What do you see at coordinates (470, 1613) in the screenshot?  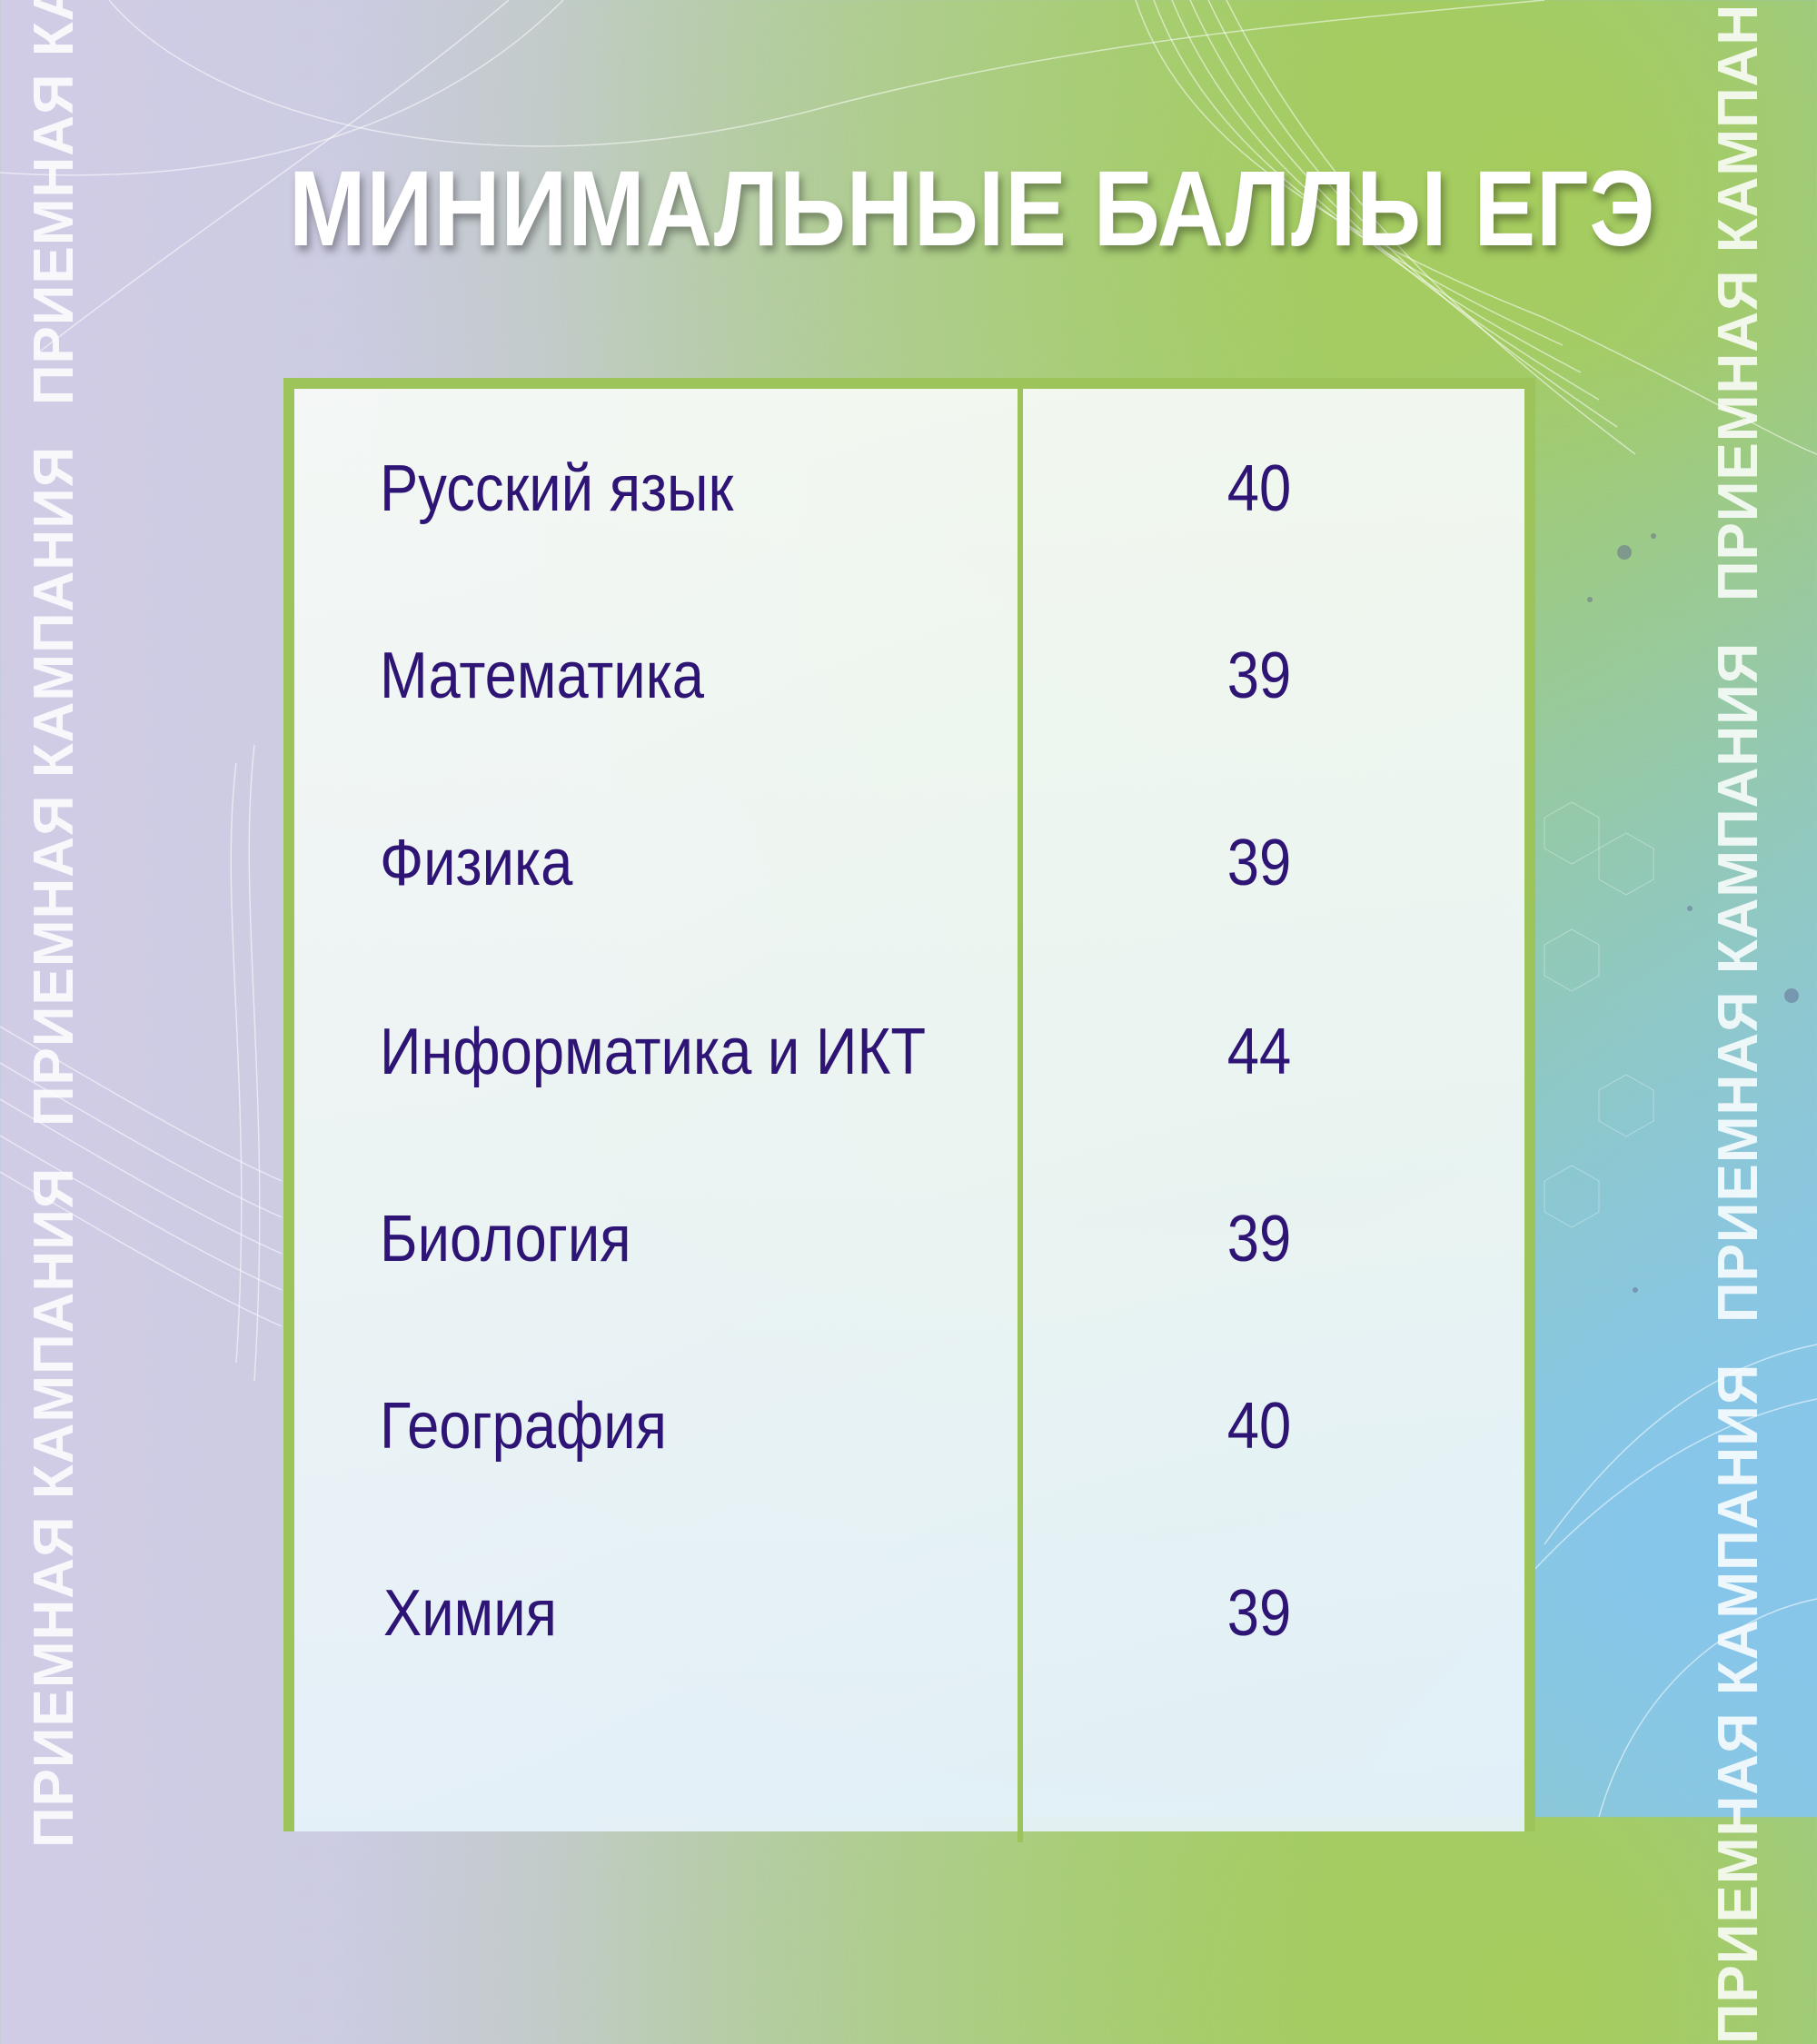 I see `subject-cell: Химия` at bounding box center [470, 1613].